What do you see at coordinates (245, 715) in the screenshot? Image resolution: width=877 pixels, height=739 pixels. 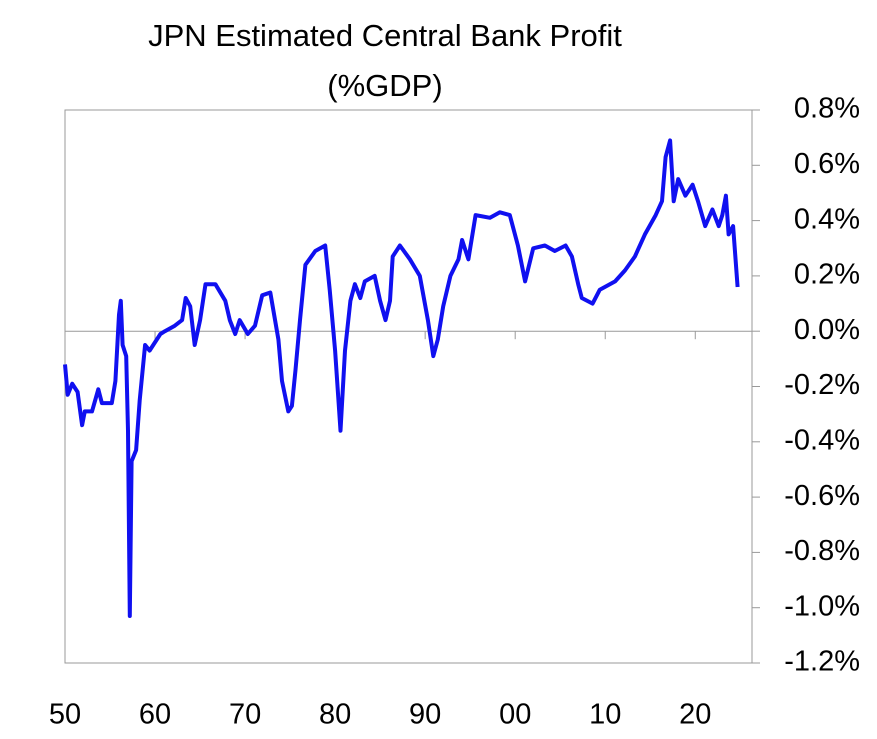 I see `x-tick-label: 70` at bounding box center [245, 715].